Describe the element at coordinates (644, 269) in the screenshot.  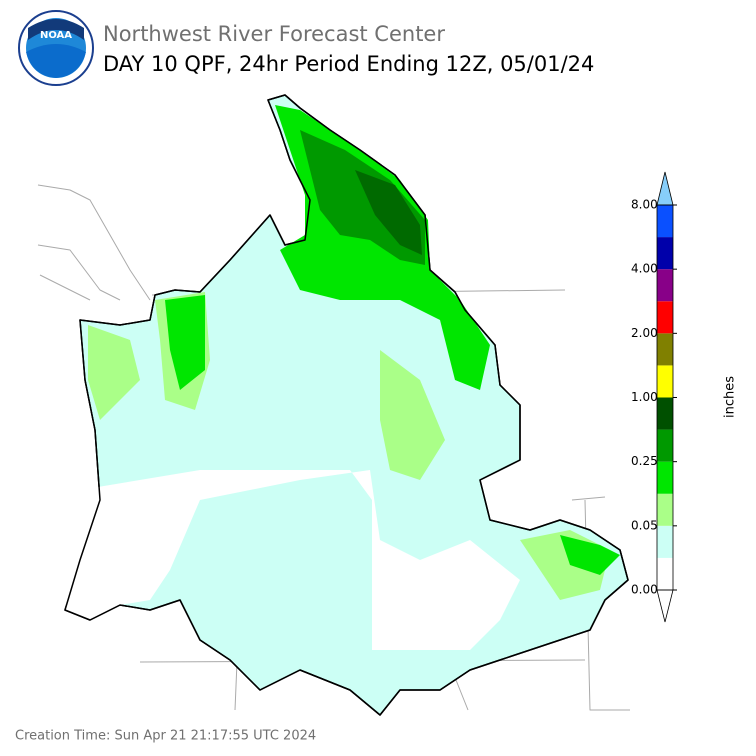
I see `colorbar-tick-label: 4.00` at that location.